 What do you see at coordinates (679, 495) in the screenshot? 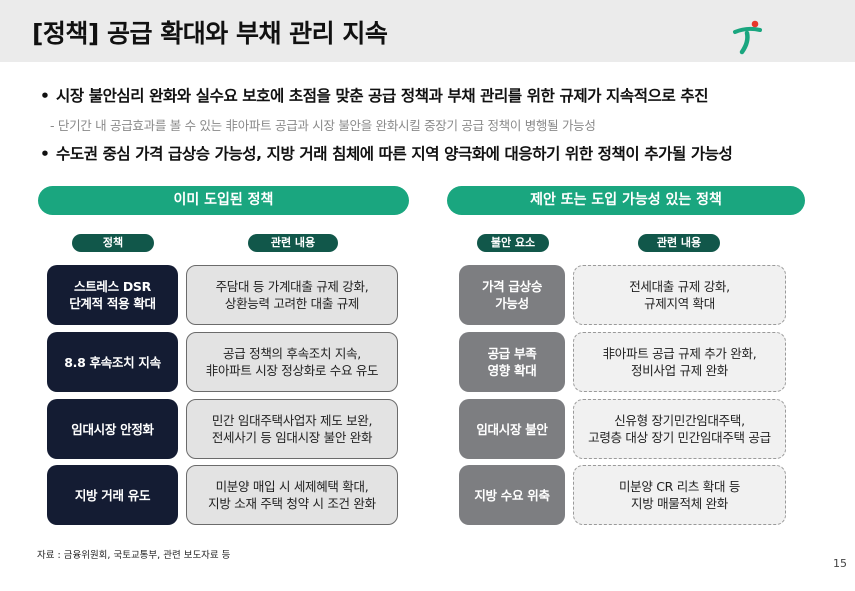
I see `right-detail-4: 미분양 CR 리츠 확대 등 지방 매물적체 완화` at bounding box center [679, 495].